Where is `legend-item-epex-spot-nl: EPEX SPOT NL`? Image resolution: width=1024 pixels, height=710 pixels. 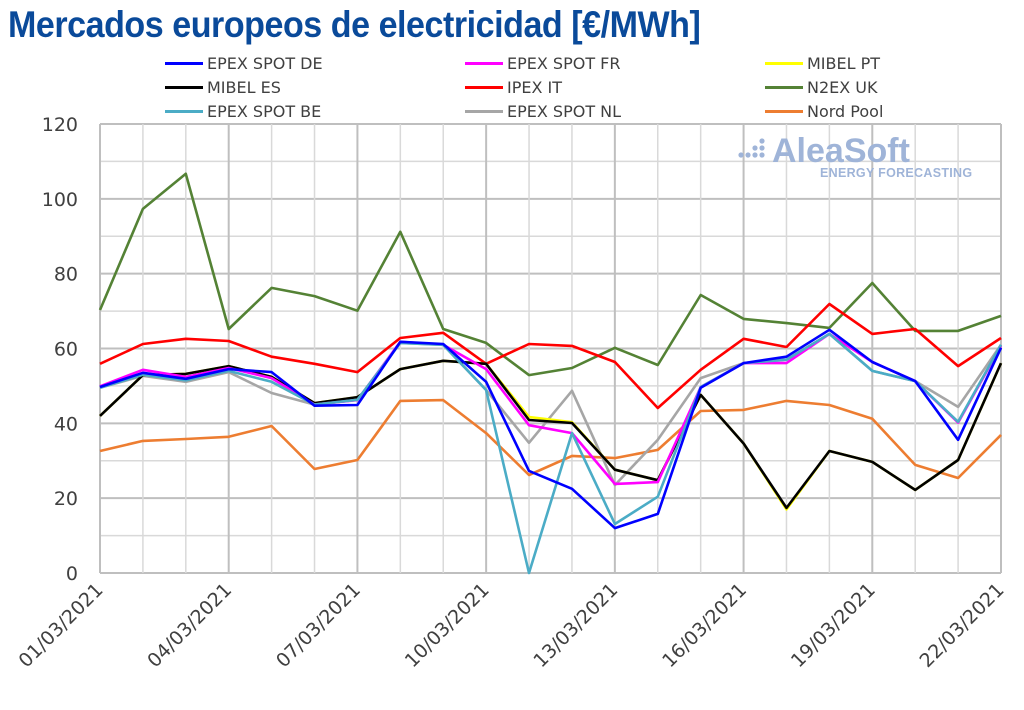 legend-item-epex-spot-nl: EPEX SPOT NL is located at coordinates (543, 111).